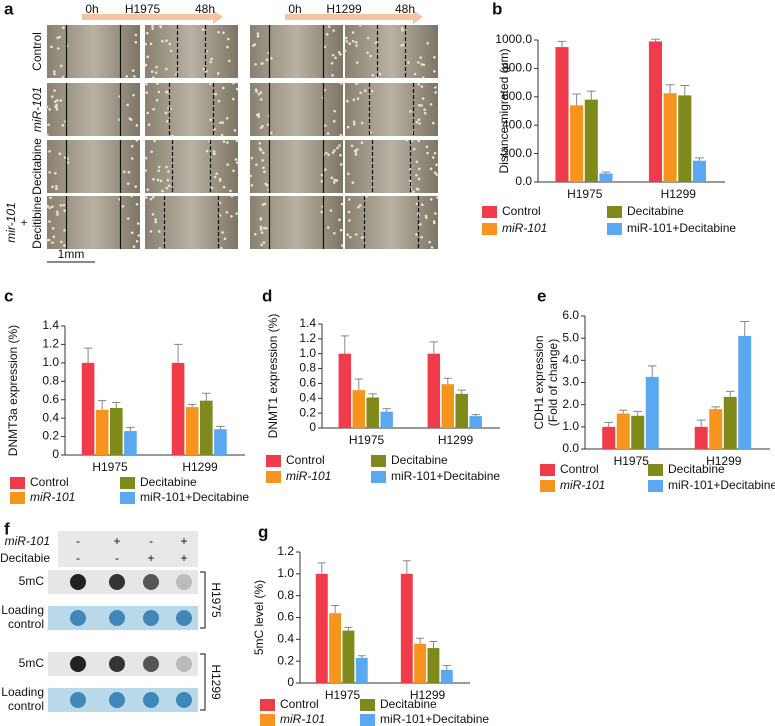 The image size is (775, 726). Describe the element at coordinates (11, 222) in the screenshot. I see `row-label: mir-101` at that location.